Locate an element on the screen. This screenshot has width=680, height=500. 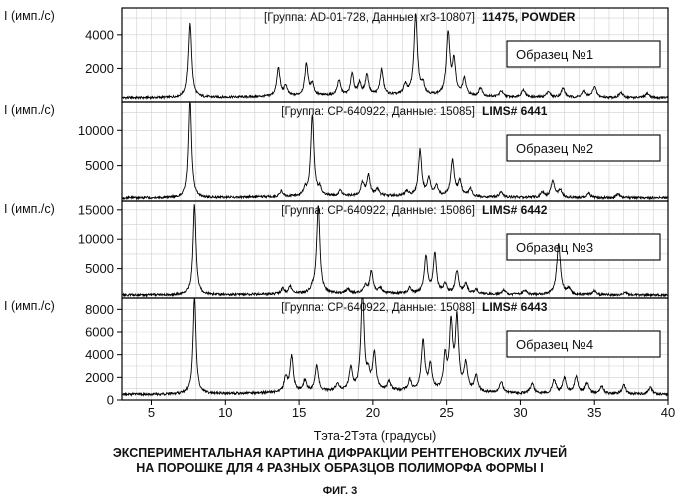
sample-legend-label: Образец №2 is located at coordinates (554, 148).